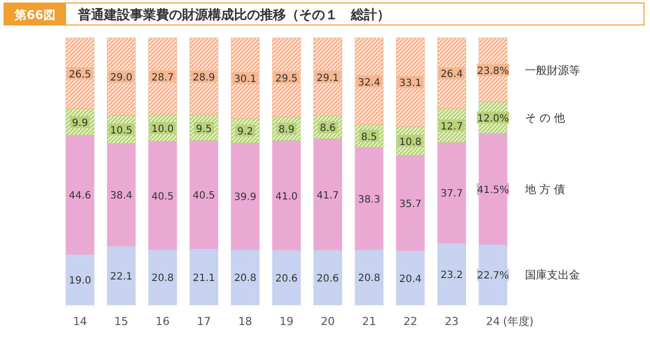 The height and width of the screenshot is (344, 650). What do you see at coordinates (162, 129) in the screenshot?
I see `data-label: 10.0` at bounding box center [162, 129].